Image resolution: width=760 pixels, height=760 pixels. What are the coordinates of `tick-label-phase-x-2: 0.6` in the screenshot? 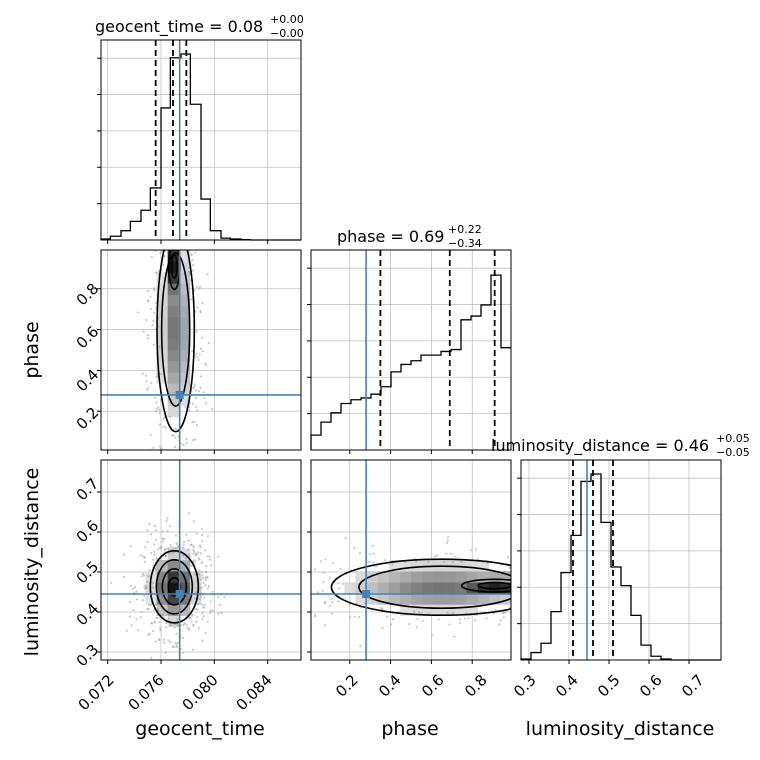 It's located at (433, 686).